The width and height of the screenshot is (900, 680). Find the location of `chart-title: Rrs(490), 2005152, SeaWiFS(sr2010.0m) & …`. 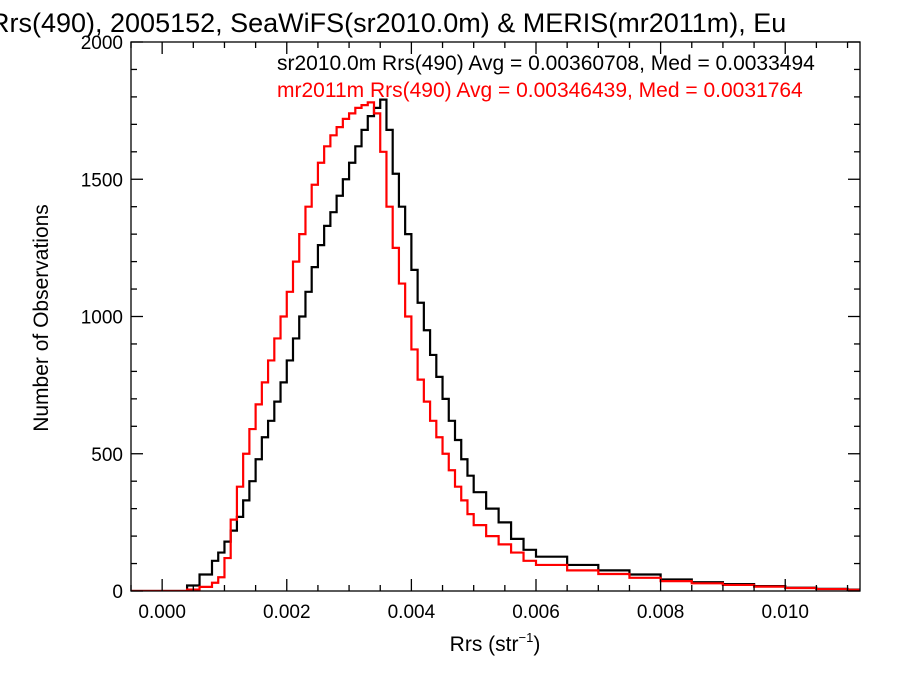

chart-title: Rrs(490), 2005152, SeaWiFS(sr2010.0m) & … is located at coordinates (393, 23).